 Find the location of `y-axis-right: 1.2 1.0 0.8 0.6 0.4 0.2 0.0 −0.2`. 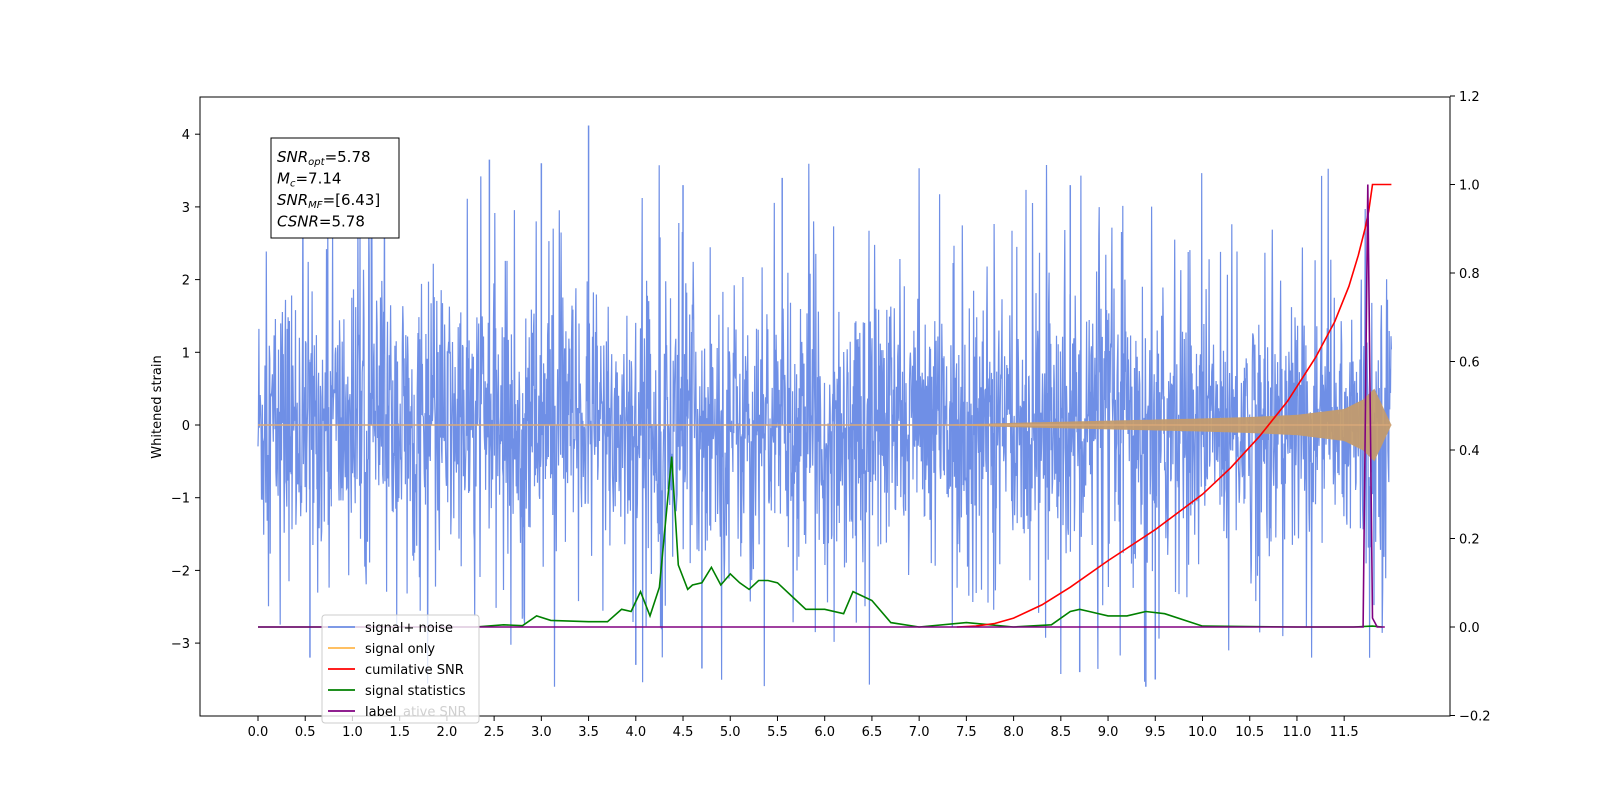

y-axis-right: 1.2 1.0 0.8 0.6 0.4 0.2 0.0 −0.2 is located at coordinates (1470, 407).